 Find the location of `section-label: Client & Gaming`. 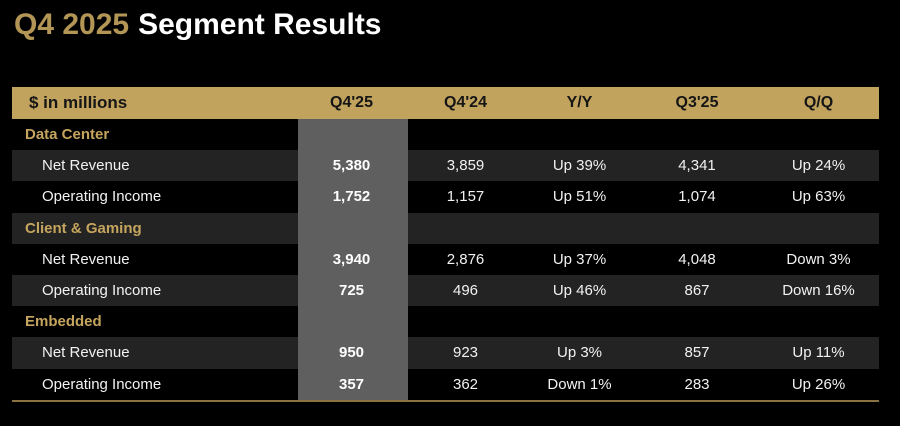

section-label: Client & Gaming is located at coordinates (83, 228).